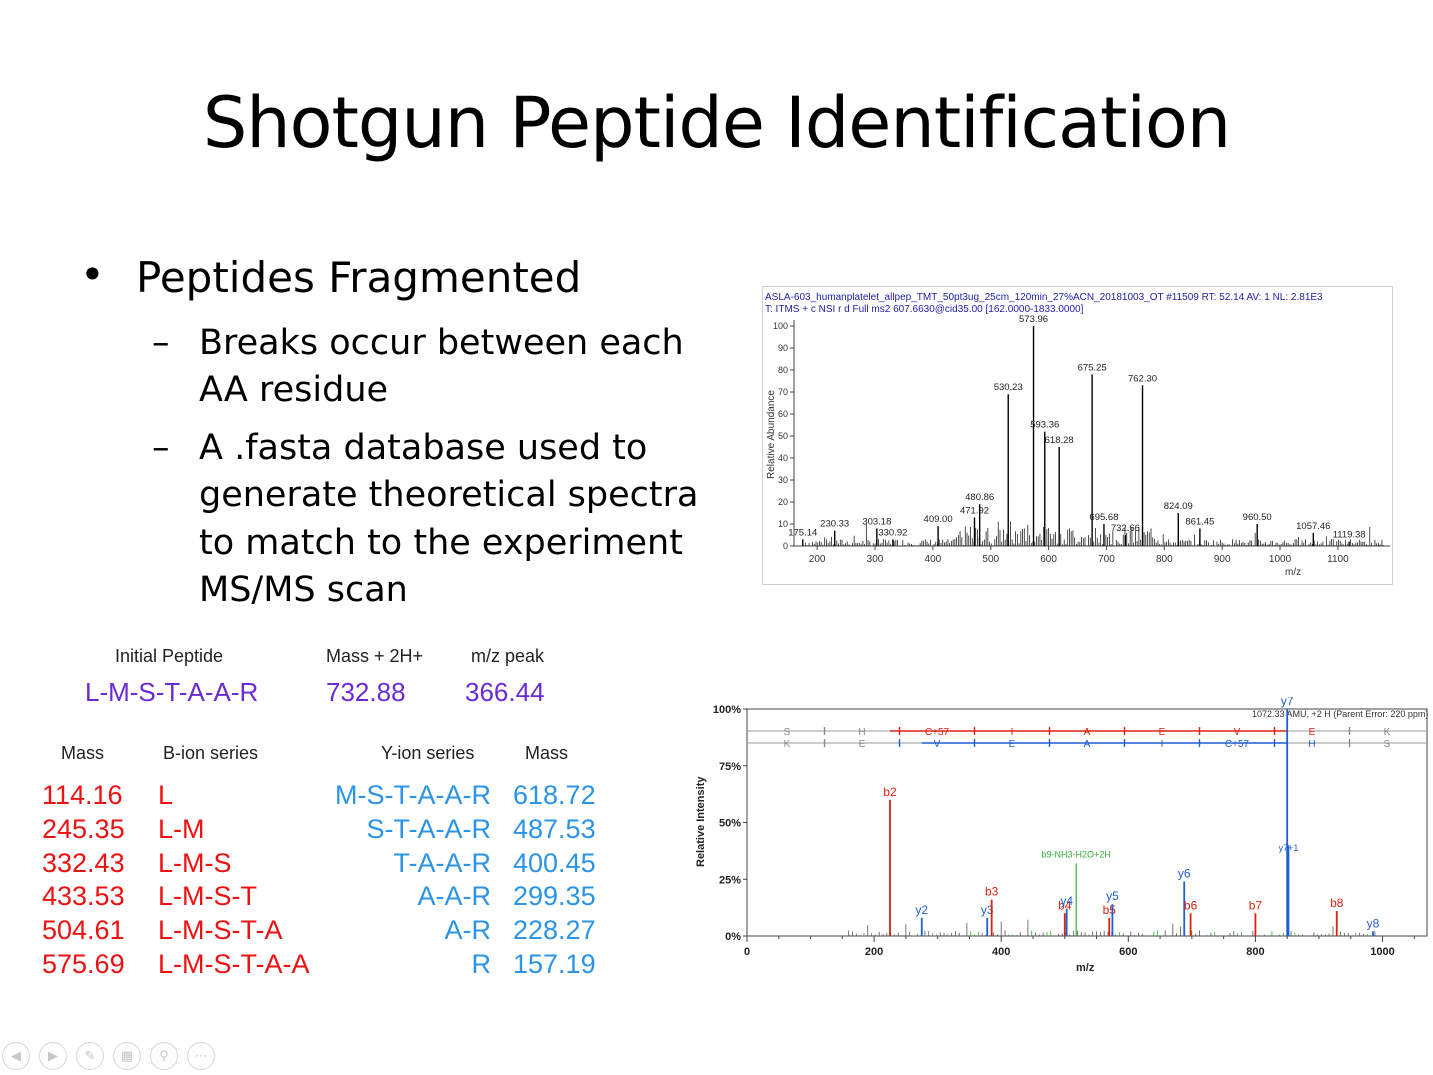 This screenshot has height=1075, width=1433. I want to click on b-mass-cell: 245.35, so click(83, 829).